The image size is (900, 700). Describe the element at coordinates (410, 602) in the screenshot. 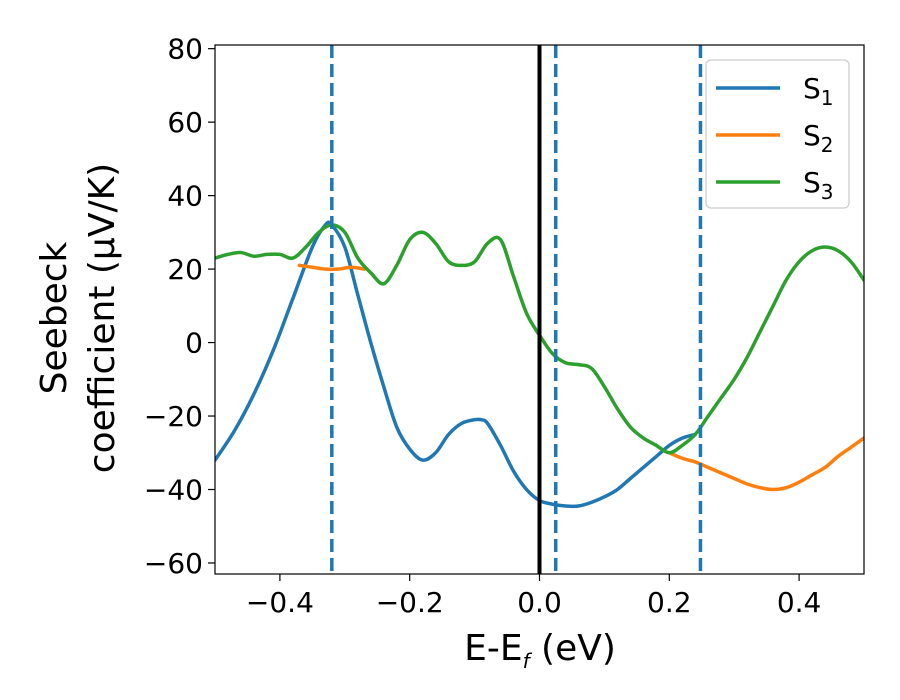

I see `x-tick-label: −0.2` at that location.